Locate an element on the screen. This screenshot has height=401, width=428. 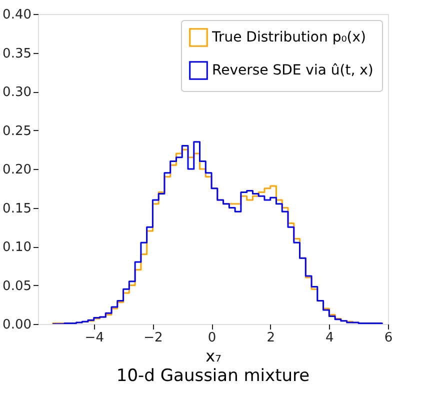
y-tick-label: 0.20 is located at coordinates (17, 170).